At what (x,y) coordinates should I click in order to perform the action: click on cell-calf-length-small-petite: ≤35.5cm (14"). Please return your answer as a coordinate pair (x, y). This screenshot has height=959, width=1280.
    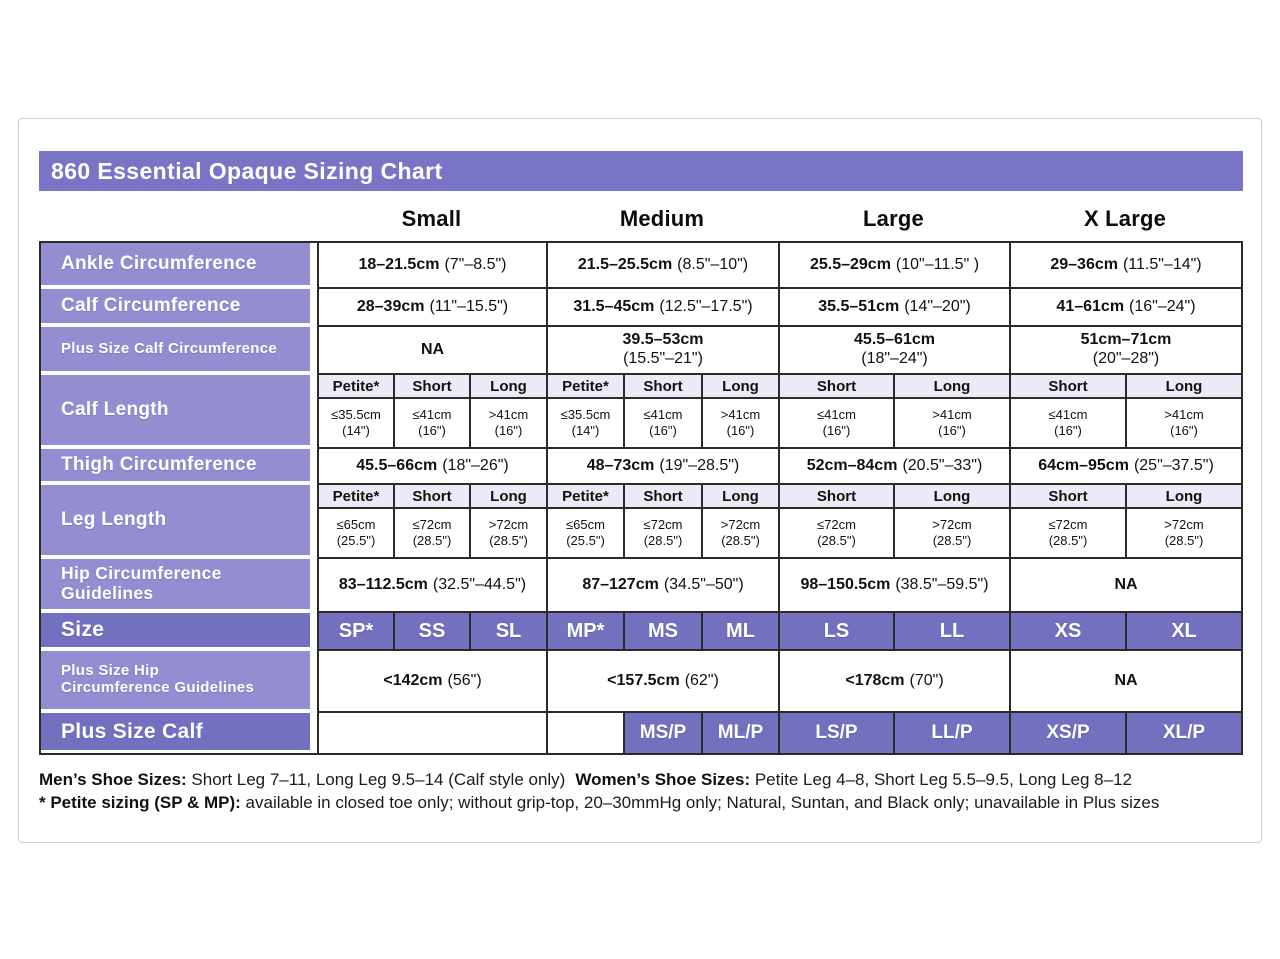
    Looking at the image, I should click on (355, 424).